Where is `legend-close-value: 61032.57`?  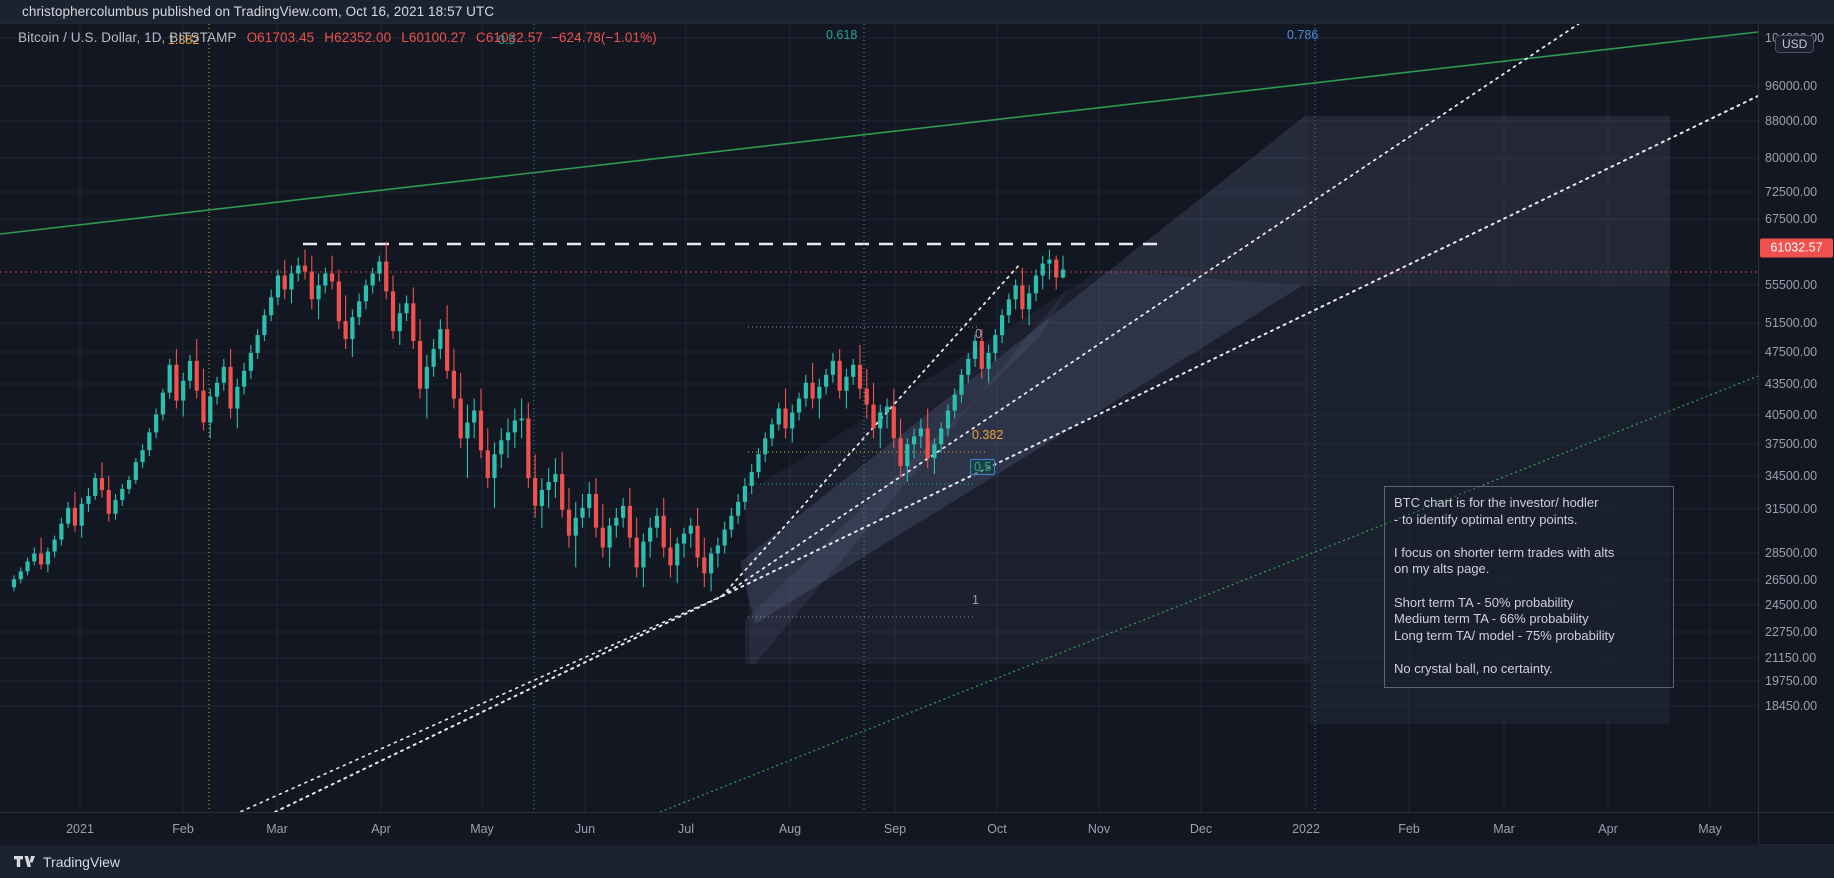 legend-close-value: 61032.57 is located at coordinates (514, 37).